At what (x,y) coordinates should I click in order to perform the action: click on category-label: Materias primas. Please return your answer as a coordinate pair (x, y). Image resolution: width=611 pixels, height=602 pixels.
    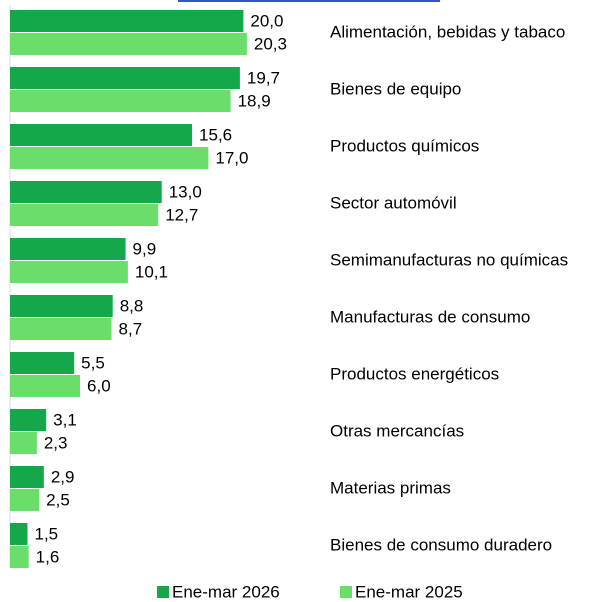
    Looking at the image, I should click on (390, 487).